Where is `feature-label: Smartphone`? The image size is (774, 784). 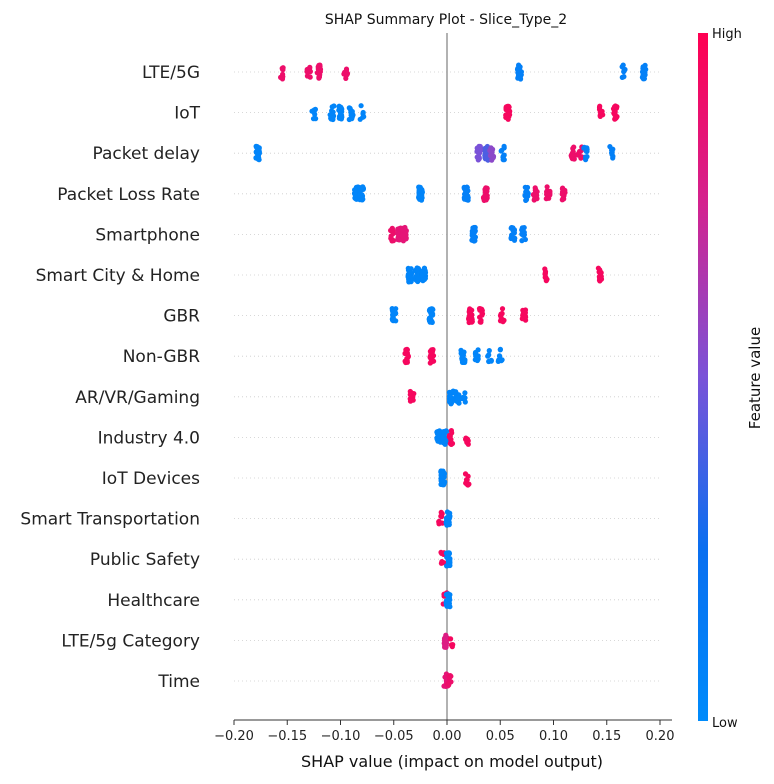
feature-label: Smartphone is located at coordinates (147, 235).